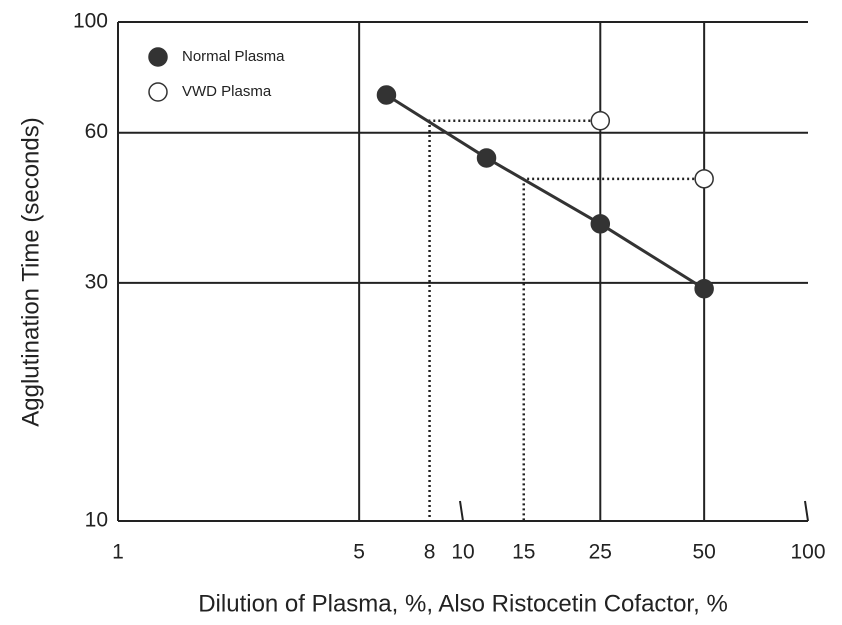 The height and width of the screenshot is (625, 842). I want to click on x-tick-label: 100, so click(807, 552).